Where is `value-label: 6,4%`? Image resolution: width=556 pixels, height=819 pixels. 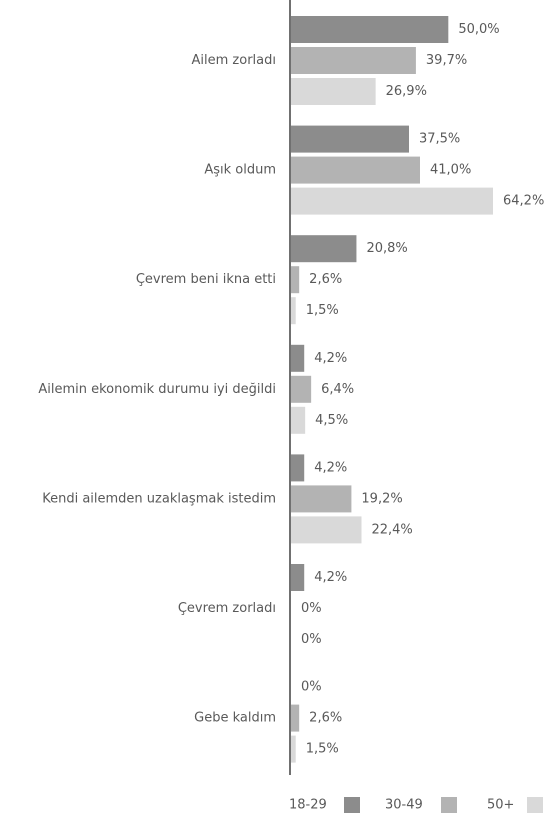
value-label: 6,4% is located at coordinates (337, 389).